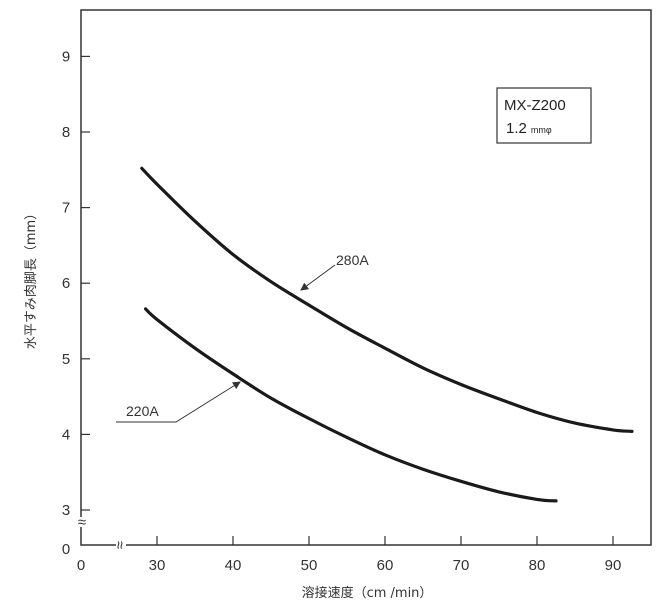  What do you see at coordinates (66, 434) in the screenshot?
I see `y-tick-label-4: 4` at bounding box center [66, 434].